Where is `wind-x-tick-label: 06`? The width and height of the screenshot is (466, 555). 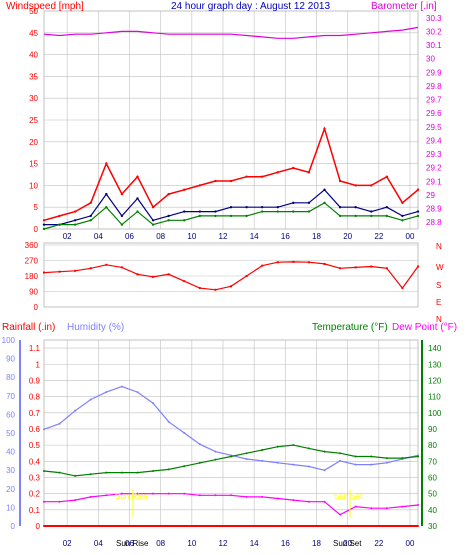 wind-x-tick-label: 06 is located at coordinates (129, 236).